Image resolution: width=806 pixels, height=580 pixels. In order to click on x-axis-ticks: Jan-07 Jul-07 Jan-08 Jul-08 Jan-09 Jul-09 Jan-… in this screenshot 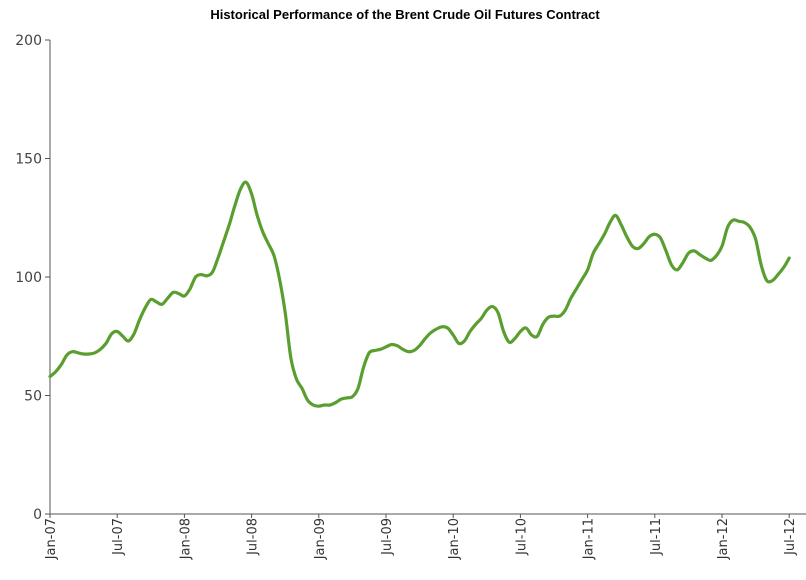, I will do `click(421, 537)`.